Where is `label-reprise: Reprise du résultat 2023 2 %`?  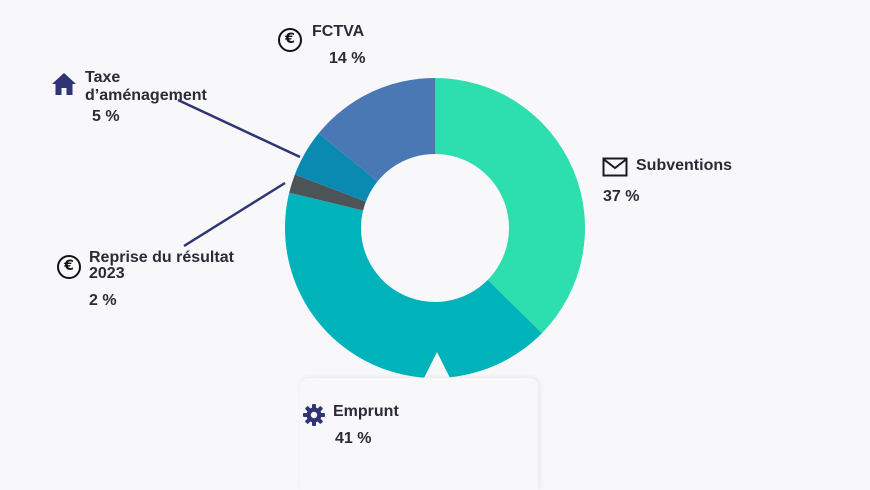 label-reprise: Reprise du résultat 2023 2 % is located at coordinates (161, 280).